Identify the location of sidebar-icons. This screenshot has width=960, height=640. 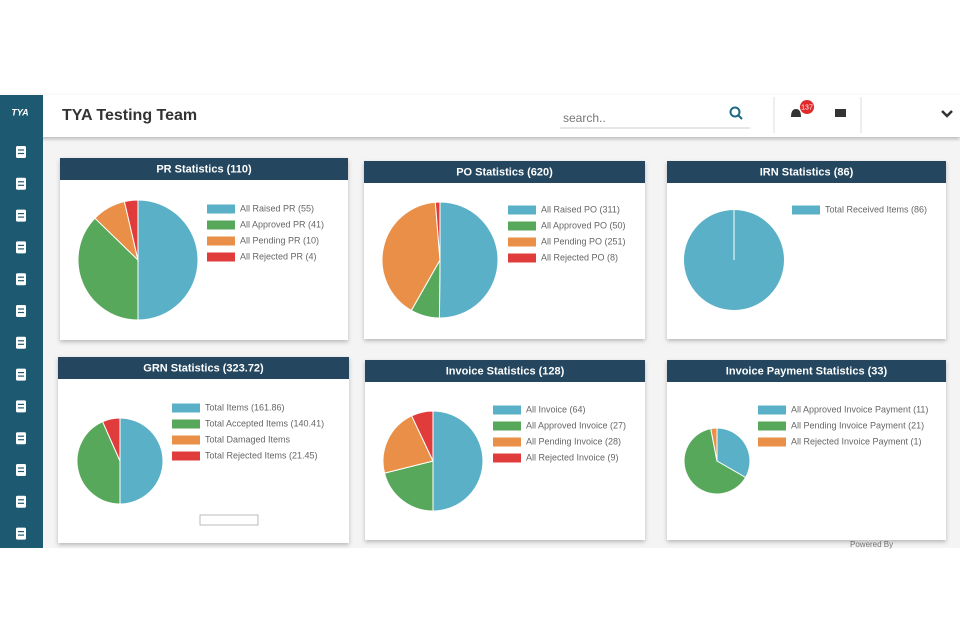
(21, 343).